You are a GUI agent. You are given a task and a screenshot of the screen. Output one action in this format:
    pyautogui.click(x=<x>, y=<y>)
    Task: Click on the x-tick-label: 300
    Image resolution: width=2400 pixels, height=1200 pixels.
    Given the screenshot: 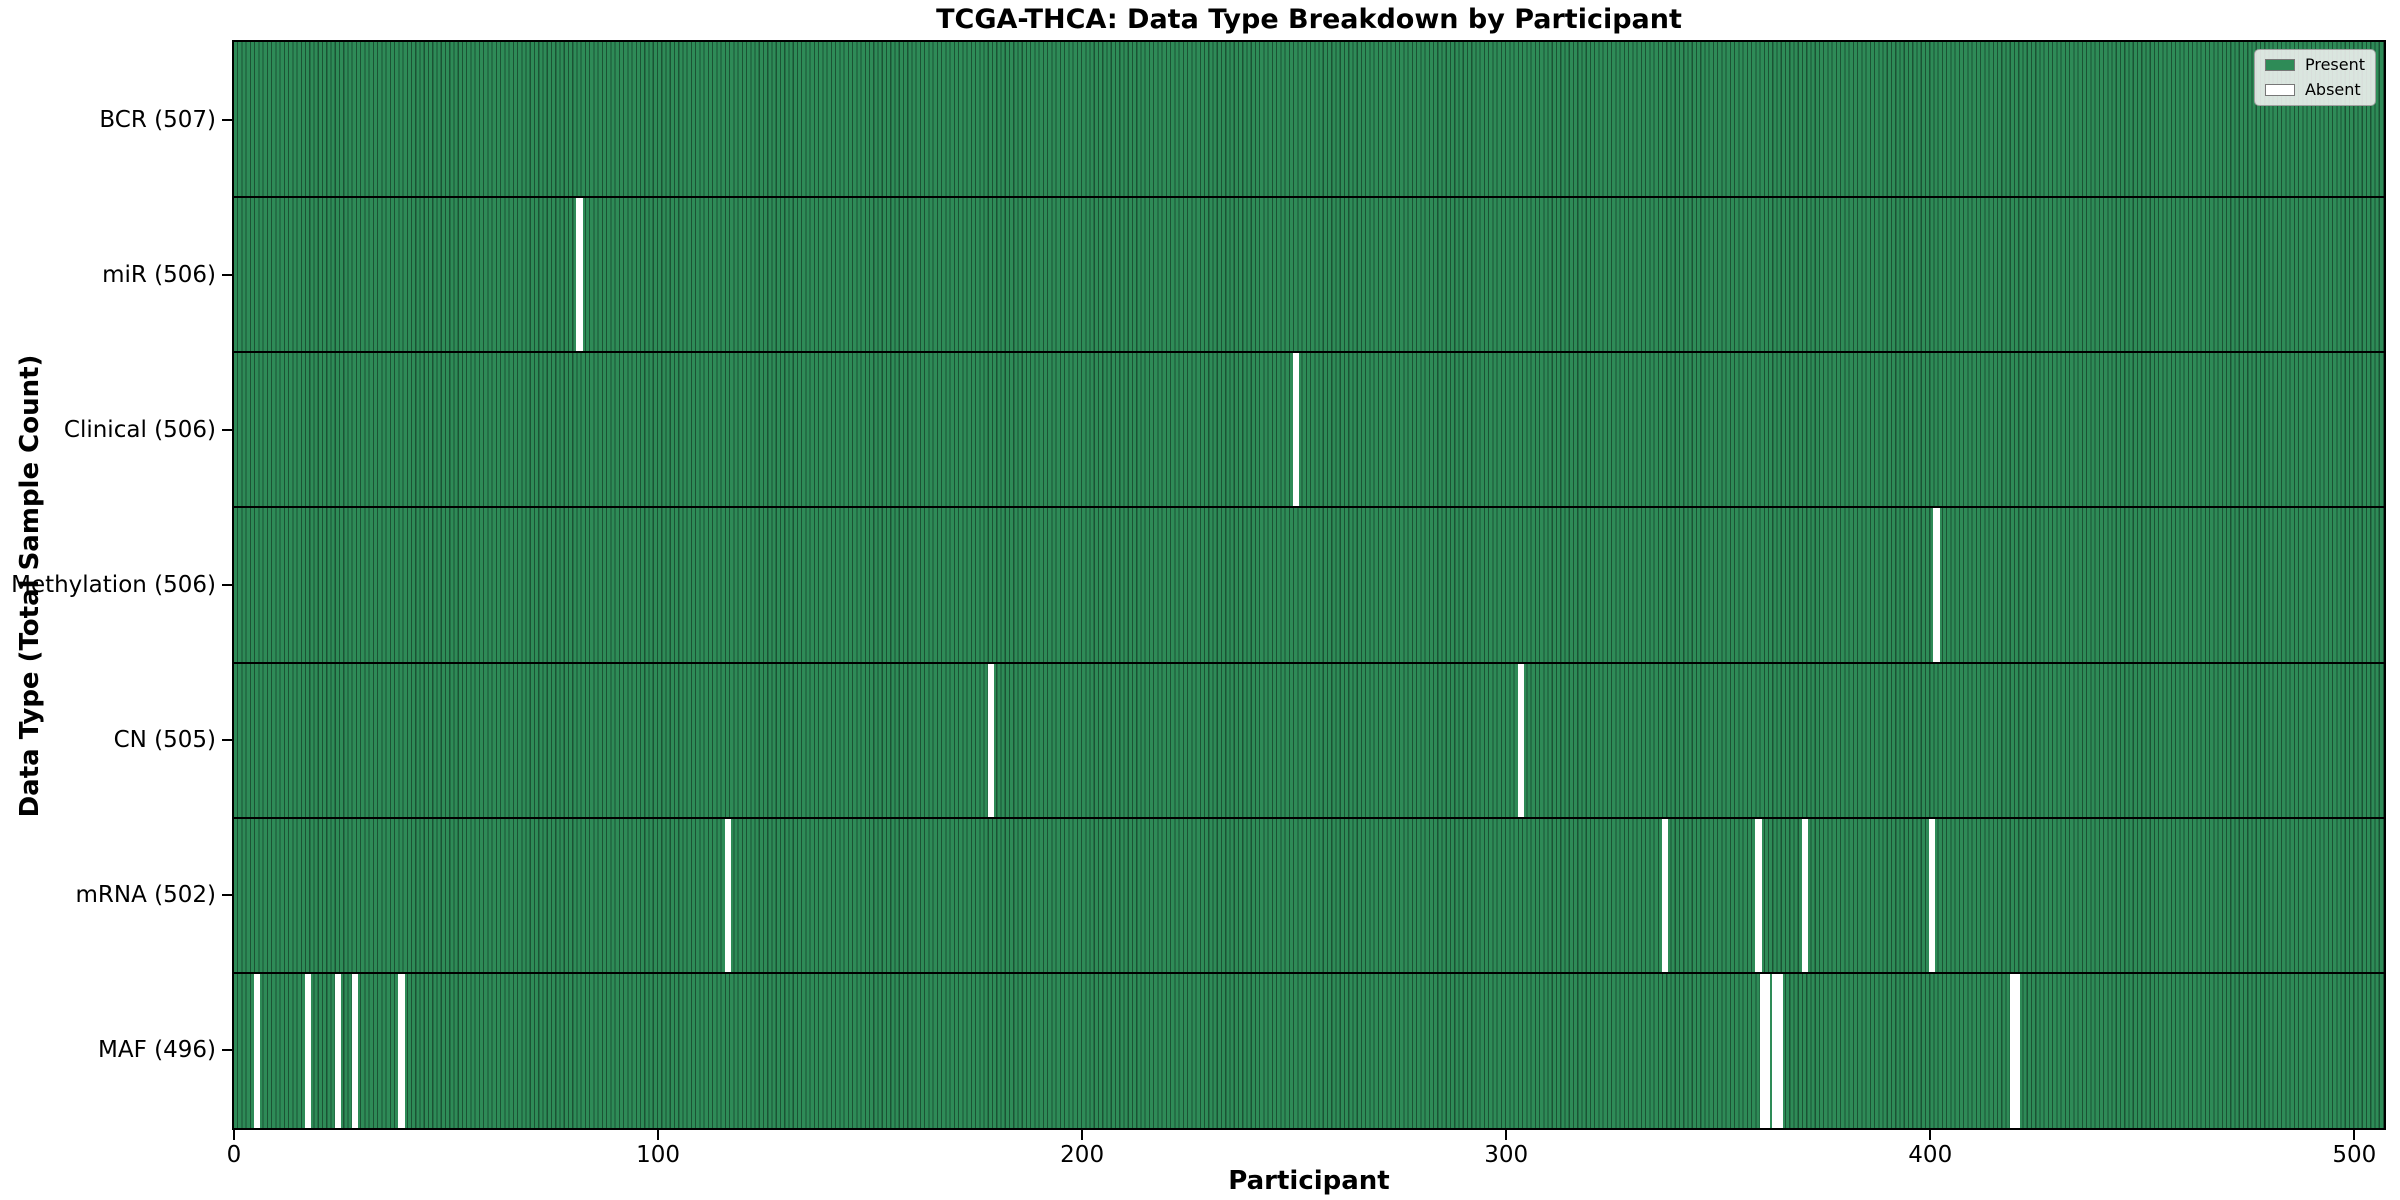 What is the action you would take?
    pyautogui.click(x=1506, y=1155)
    